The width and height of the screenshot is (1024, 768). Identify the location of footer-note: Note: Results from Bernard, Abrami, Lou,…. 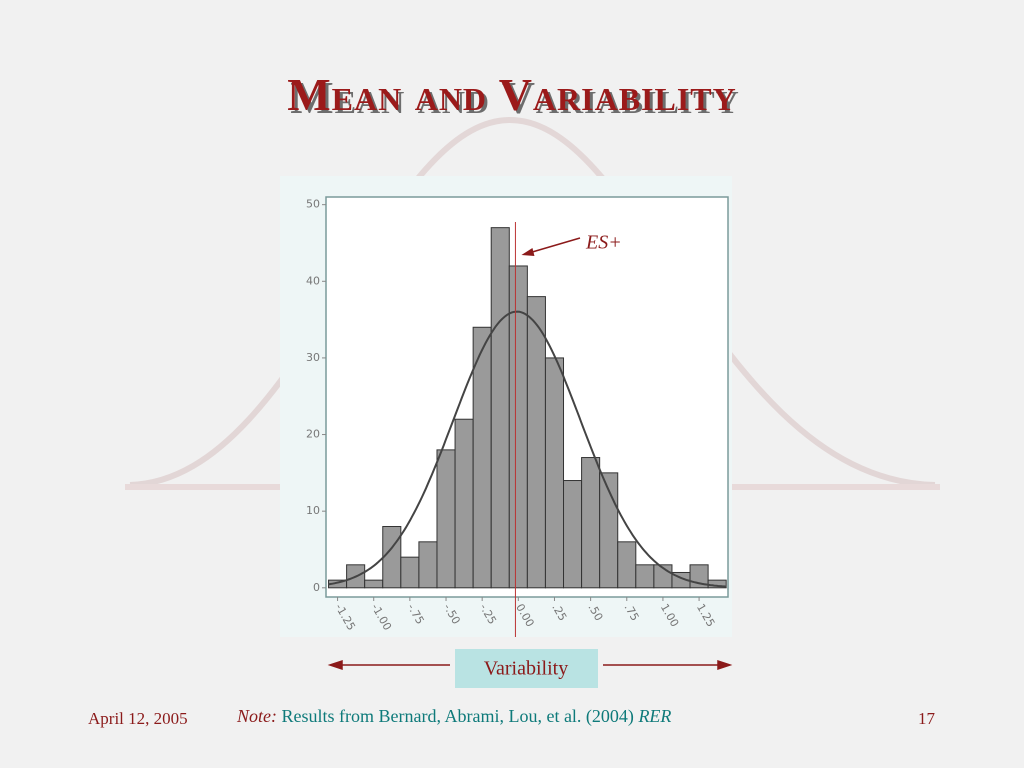
(453, 716).